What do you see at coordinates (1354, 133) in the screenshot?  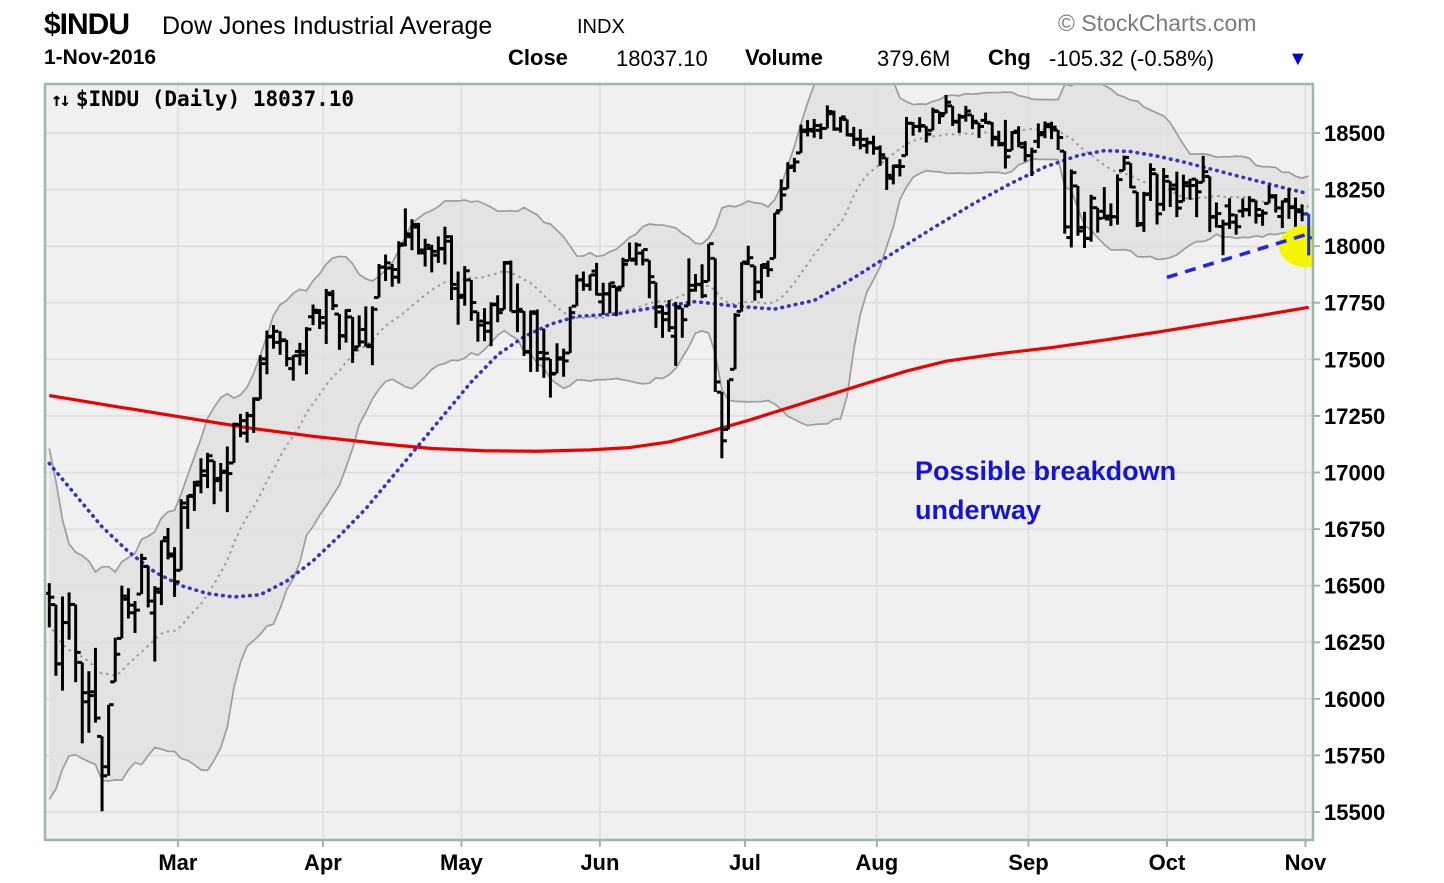 I see `svg-text: 18500` at bounding box center [1354, 133].